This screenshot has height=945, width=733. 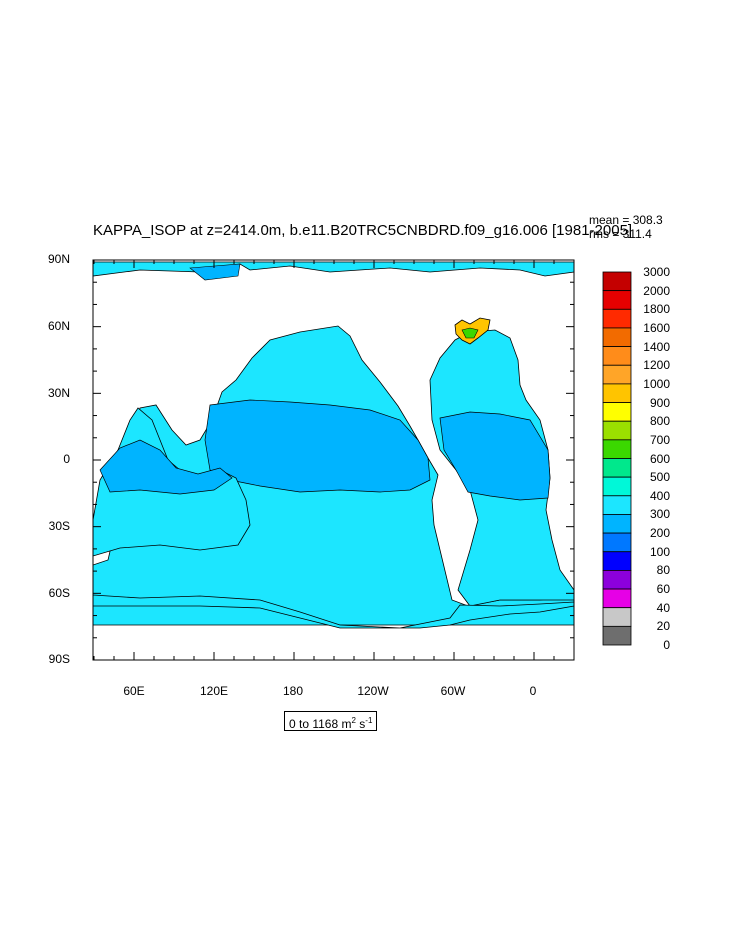 What do you see at coordinates (453, 691) in the screenshot?
I see `lon-label-60w: 60W` at bounding box center [453, 691].